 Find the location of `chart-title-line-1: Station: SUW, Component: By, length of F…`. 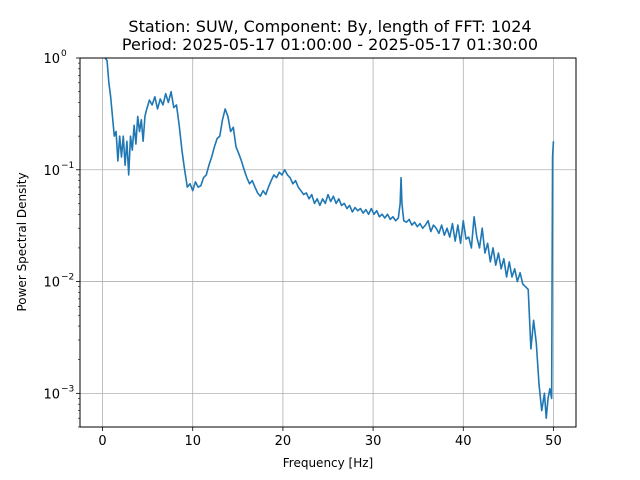

chart-title-line-1: Station: SUW, Component: By, length of F… is located at coordinates (329, 26).